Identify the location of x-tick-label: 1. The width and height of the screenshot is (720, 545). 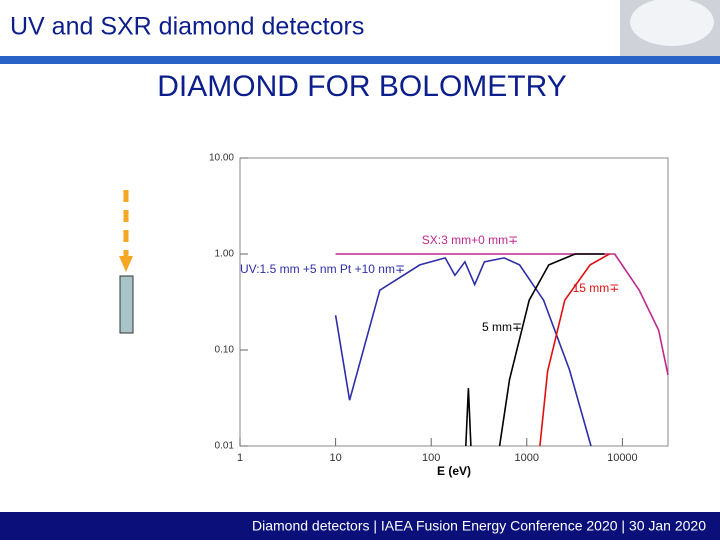
(240, 458).